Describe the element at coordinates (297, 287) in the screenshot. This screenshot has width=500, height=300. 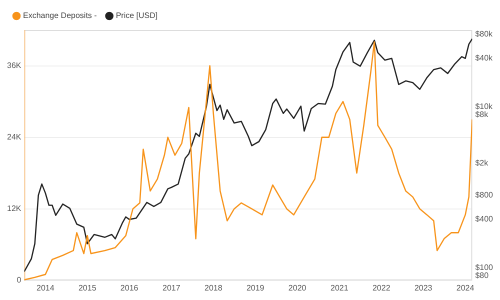
I see `x-tick-label: 2020` at that location.